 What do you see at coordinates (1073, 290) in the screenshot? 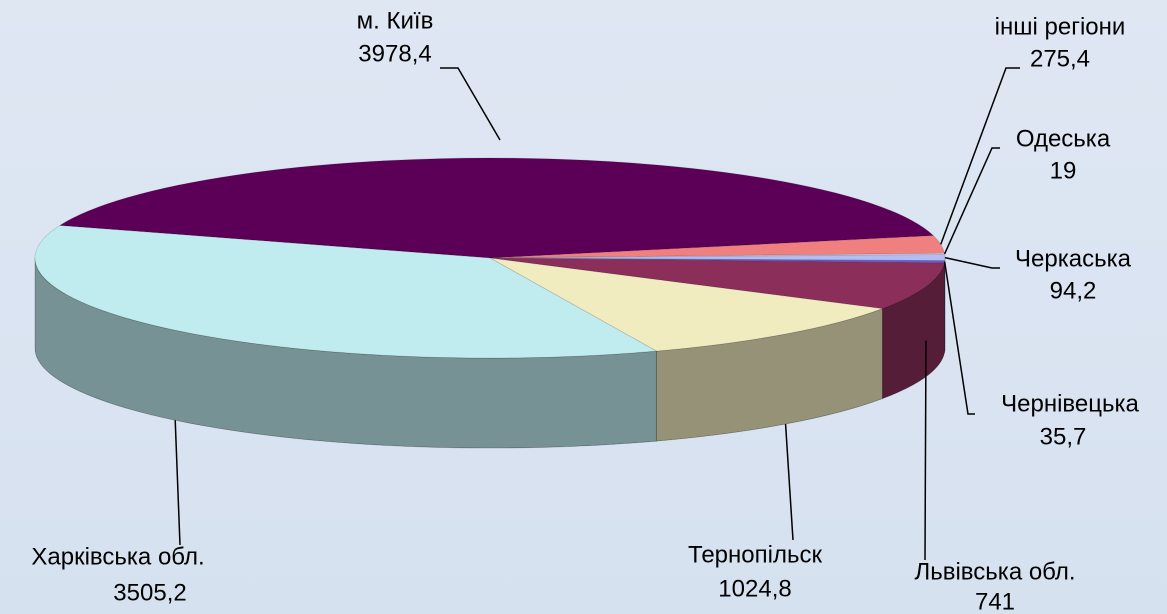
I see `slice-value-label: 94,2` at bounding box center [1073, 290].